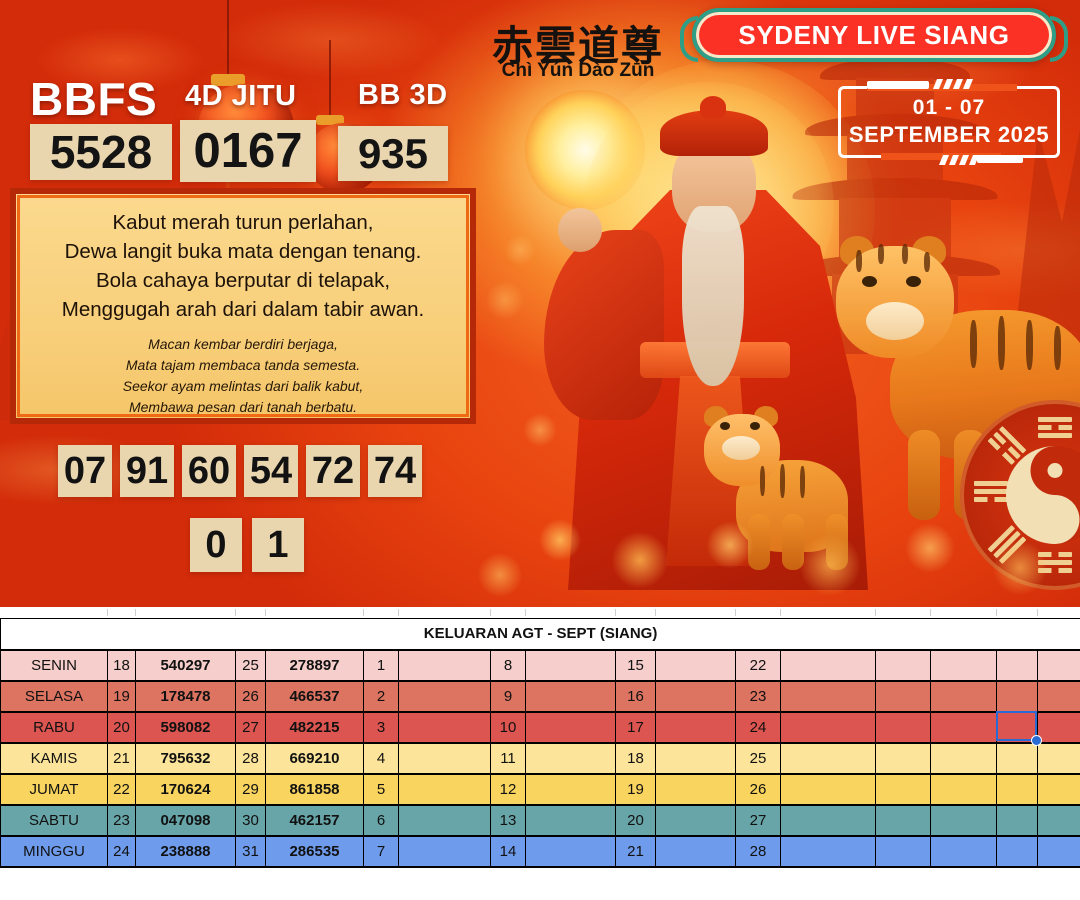 The width and height of the screenshot is (1080, 900). I want to click on cell-selected, so click(1017, 727).